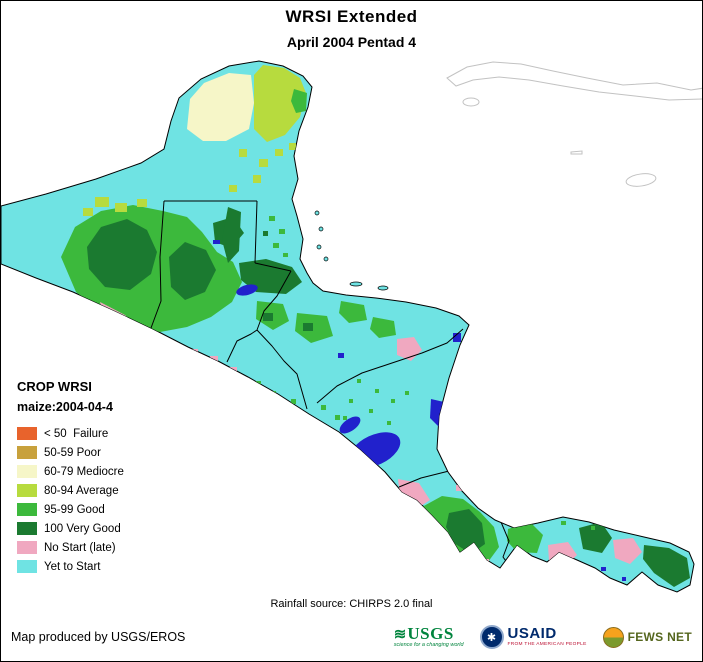  What do you see at coordinates (231, 235) in the screenshot?
I see `peten-verygood-streak` at bounding box center [231, 235].